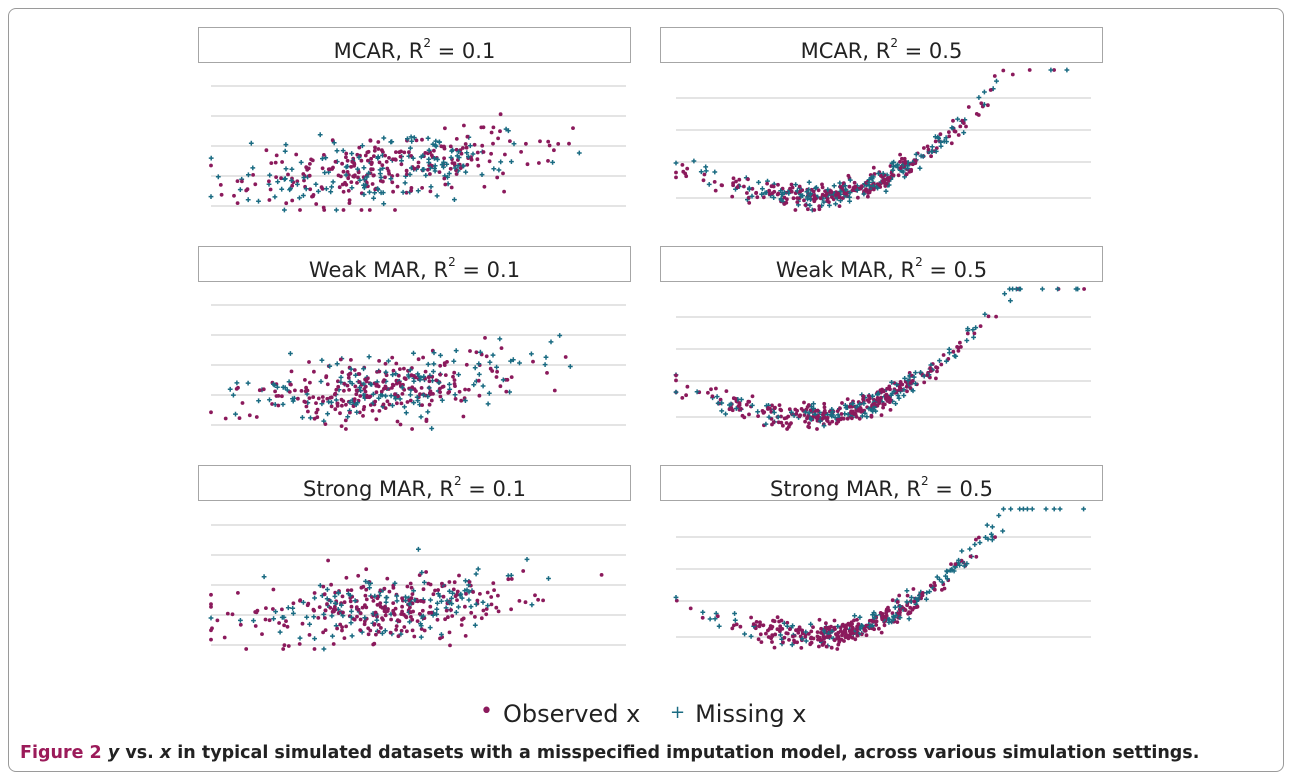  I want to click on panel-title-weak-mar-r2-01: Weak MAR, R2 = 0.1, so click(414, 264).